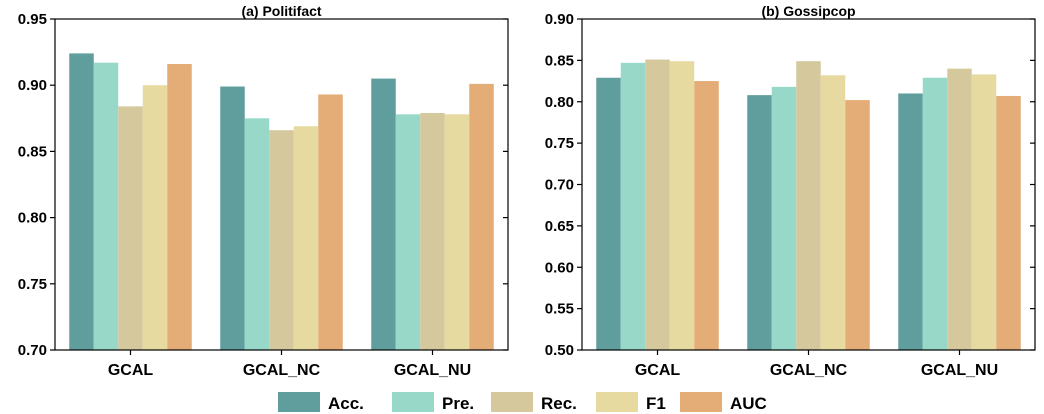 This screenshot has width=1044, height=414. Describe the element at coordinates (458, 403) in the screenshot. I see `legend-label: Pre.` at that location.